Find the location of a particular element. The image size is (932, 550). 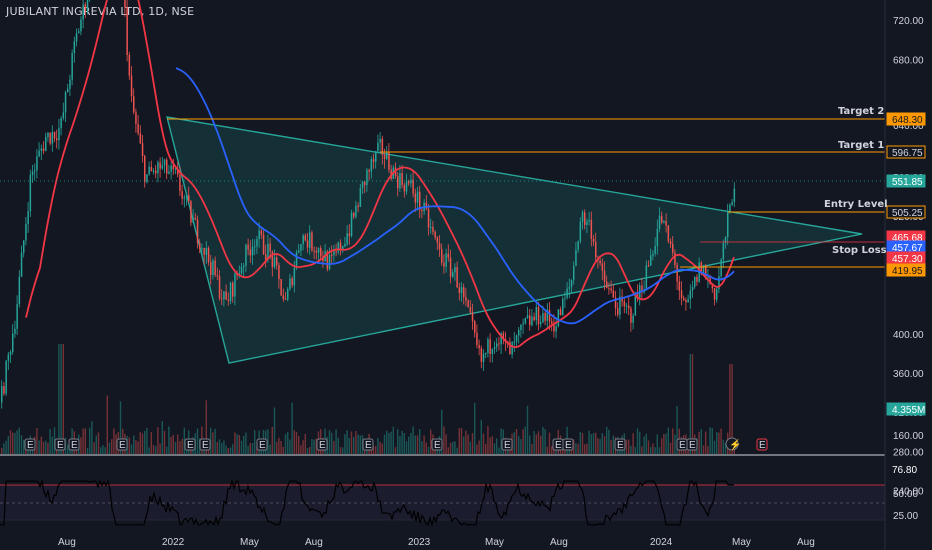

time-tick: 2022 is located at coordinates (173, 542).